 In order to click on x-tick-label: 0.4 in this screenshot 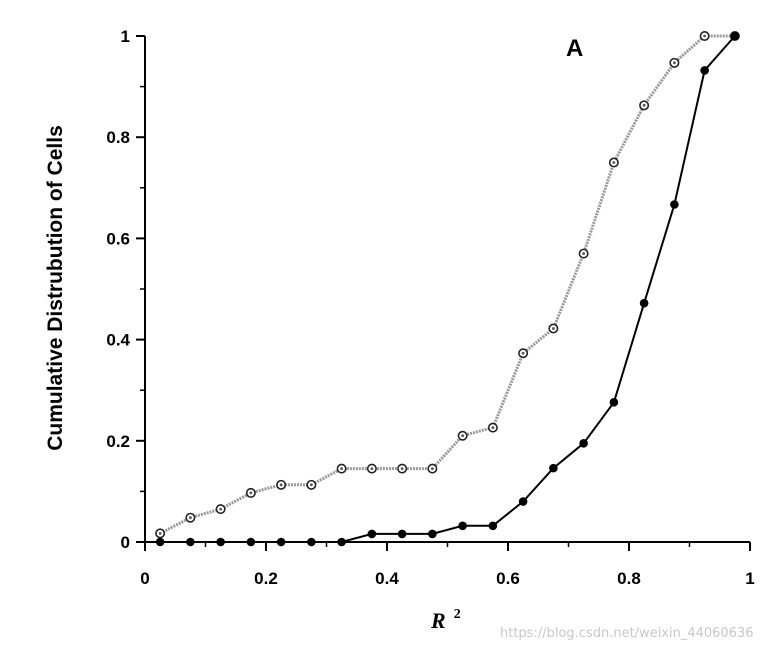, I will do `click(387, 578)`.